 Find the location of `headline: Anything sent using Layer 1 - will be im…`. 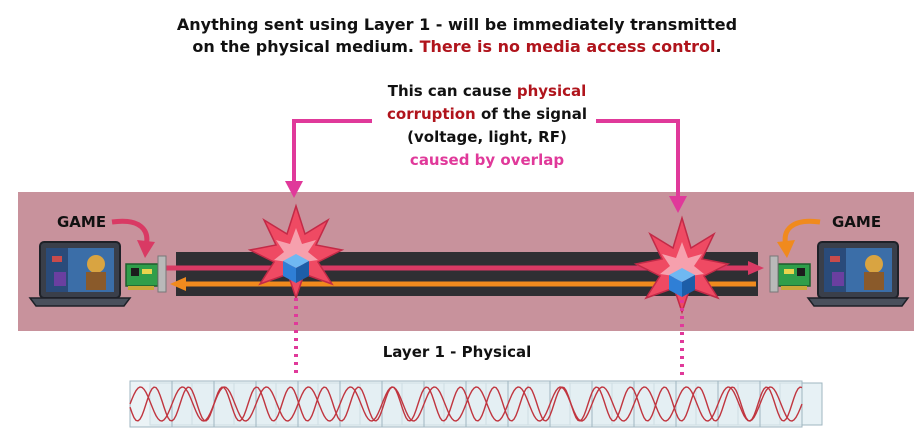

headline: Anything sent using Layer 1 - will be im… is located at coordinates (457, 36).